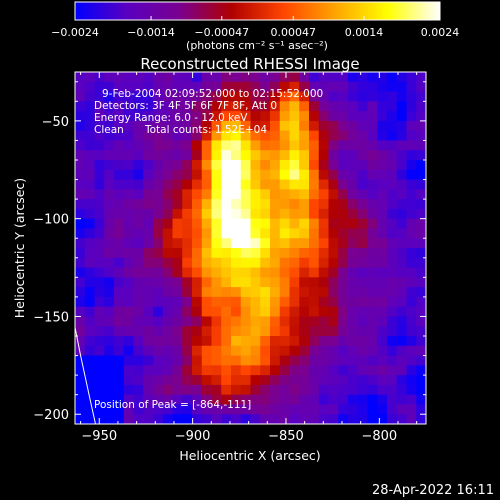 The height and width of the screenshot is (500, 500). I want to click on colorbar-tick-label: 0.00047, so click(293, 32).